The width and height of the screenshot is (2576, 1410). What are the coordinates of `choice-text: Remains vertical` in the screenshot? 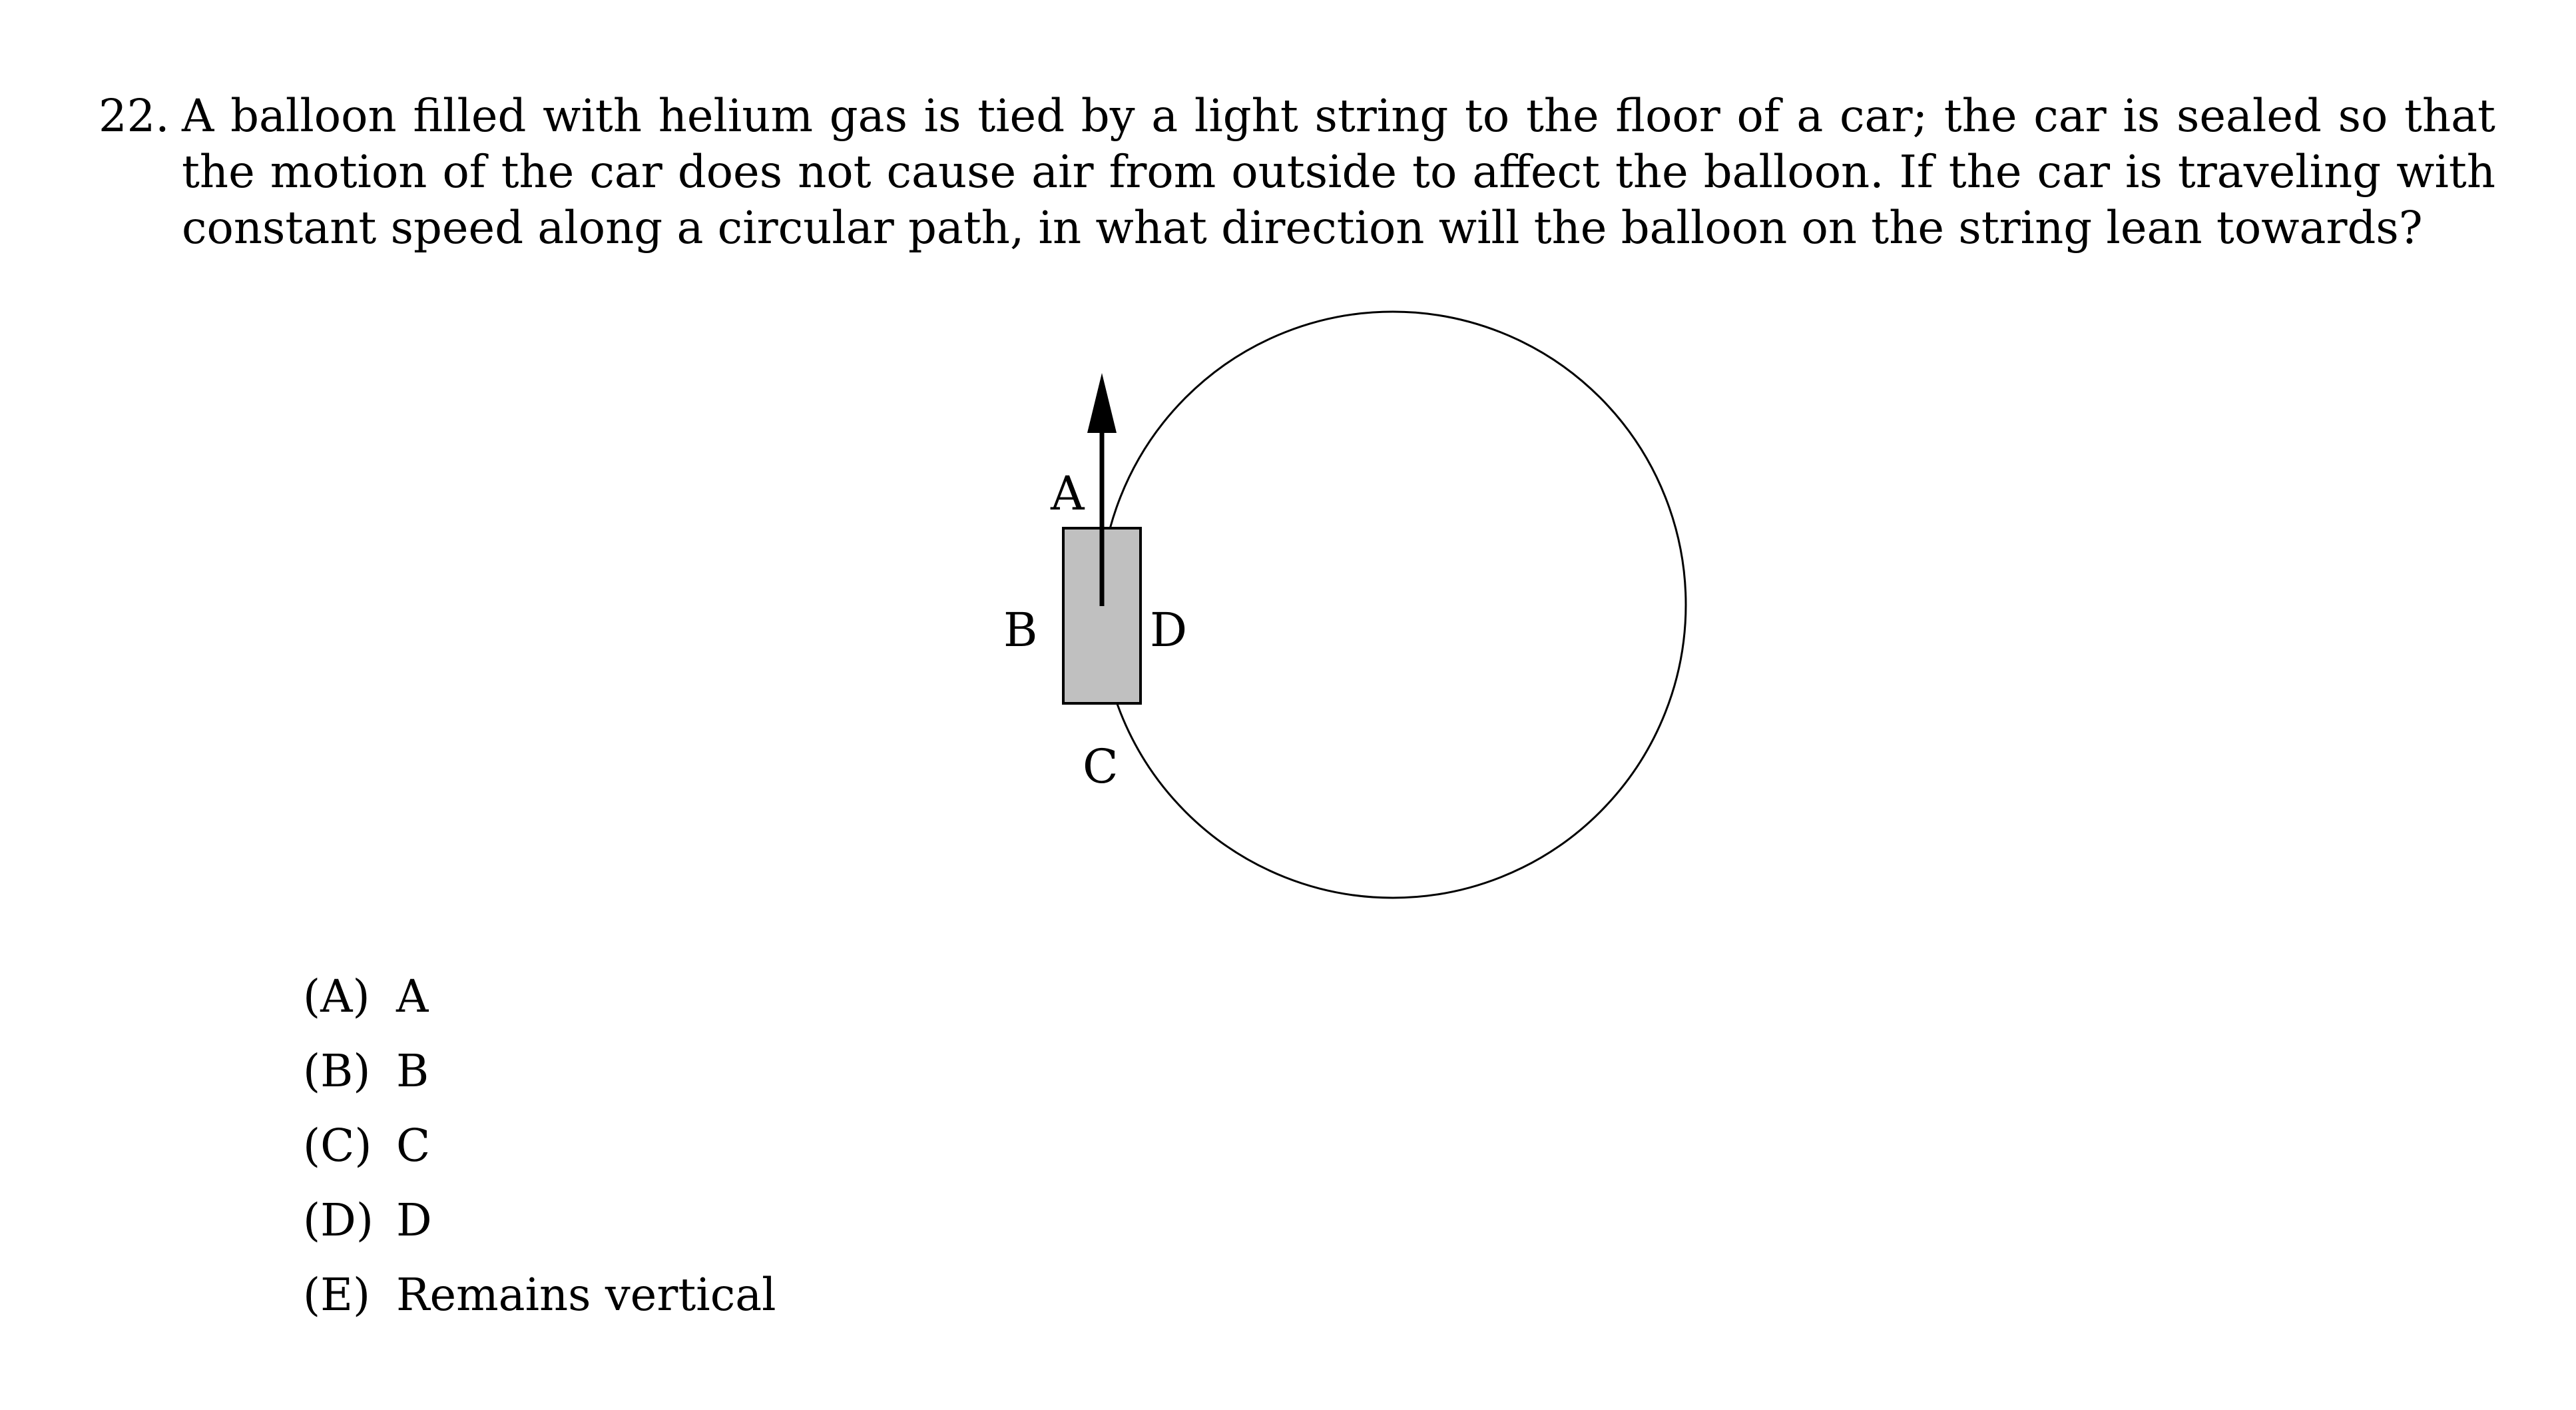 It's located at (586, 1295).